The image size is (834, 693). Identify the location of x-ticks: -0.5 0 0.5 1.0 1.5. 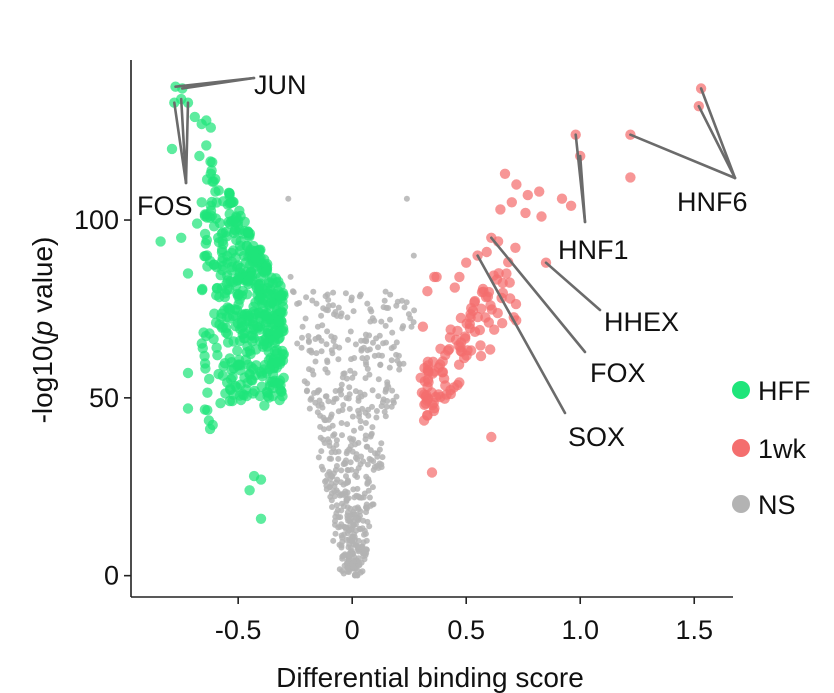
(464, 621).